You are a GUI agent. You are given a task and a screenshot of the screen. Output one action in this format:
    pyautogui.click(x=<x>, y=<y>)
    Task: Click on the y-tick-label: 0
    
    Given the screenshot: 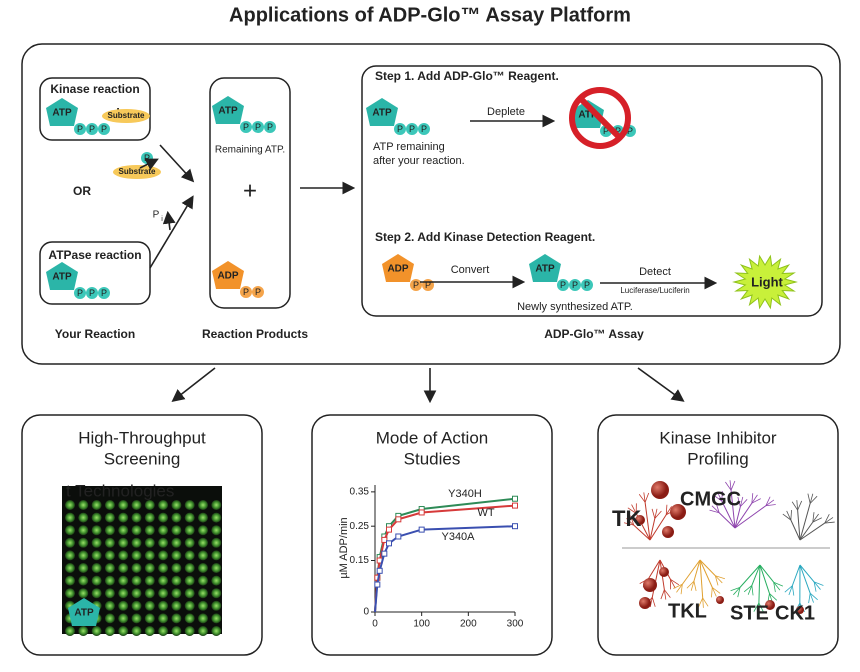 What is the action you would take?
    pyautogui.click(x=366, y=612)
    